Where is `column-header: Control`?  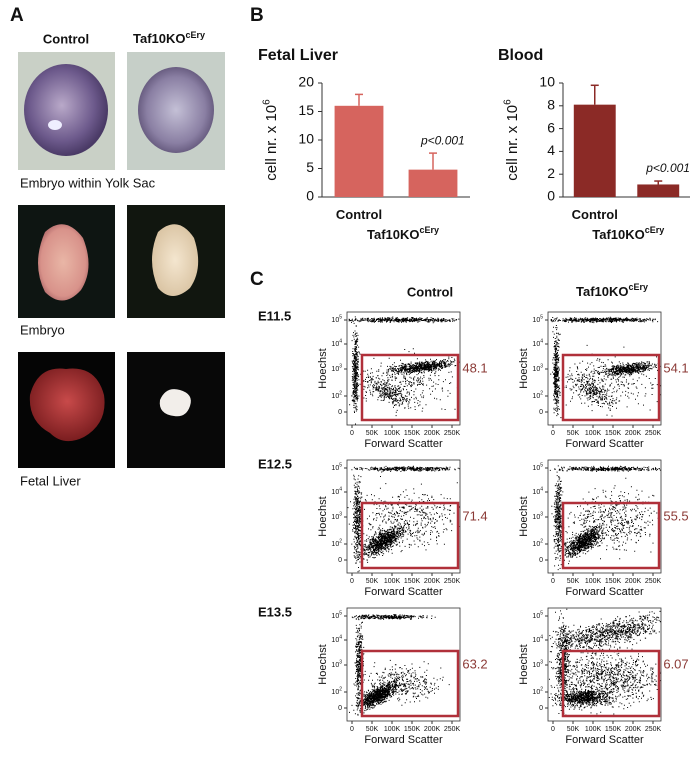 column-header: Control is located at coordinates (430, 291).